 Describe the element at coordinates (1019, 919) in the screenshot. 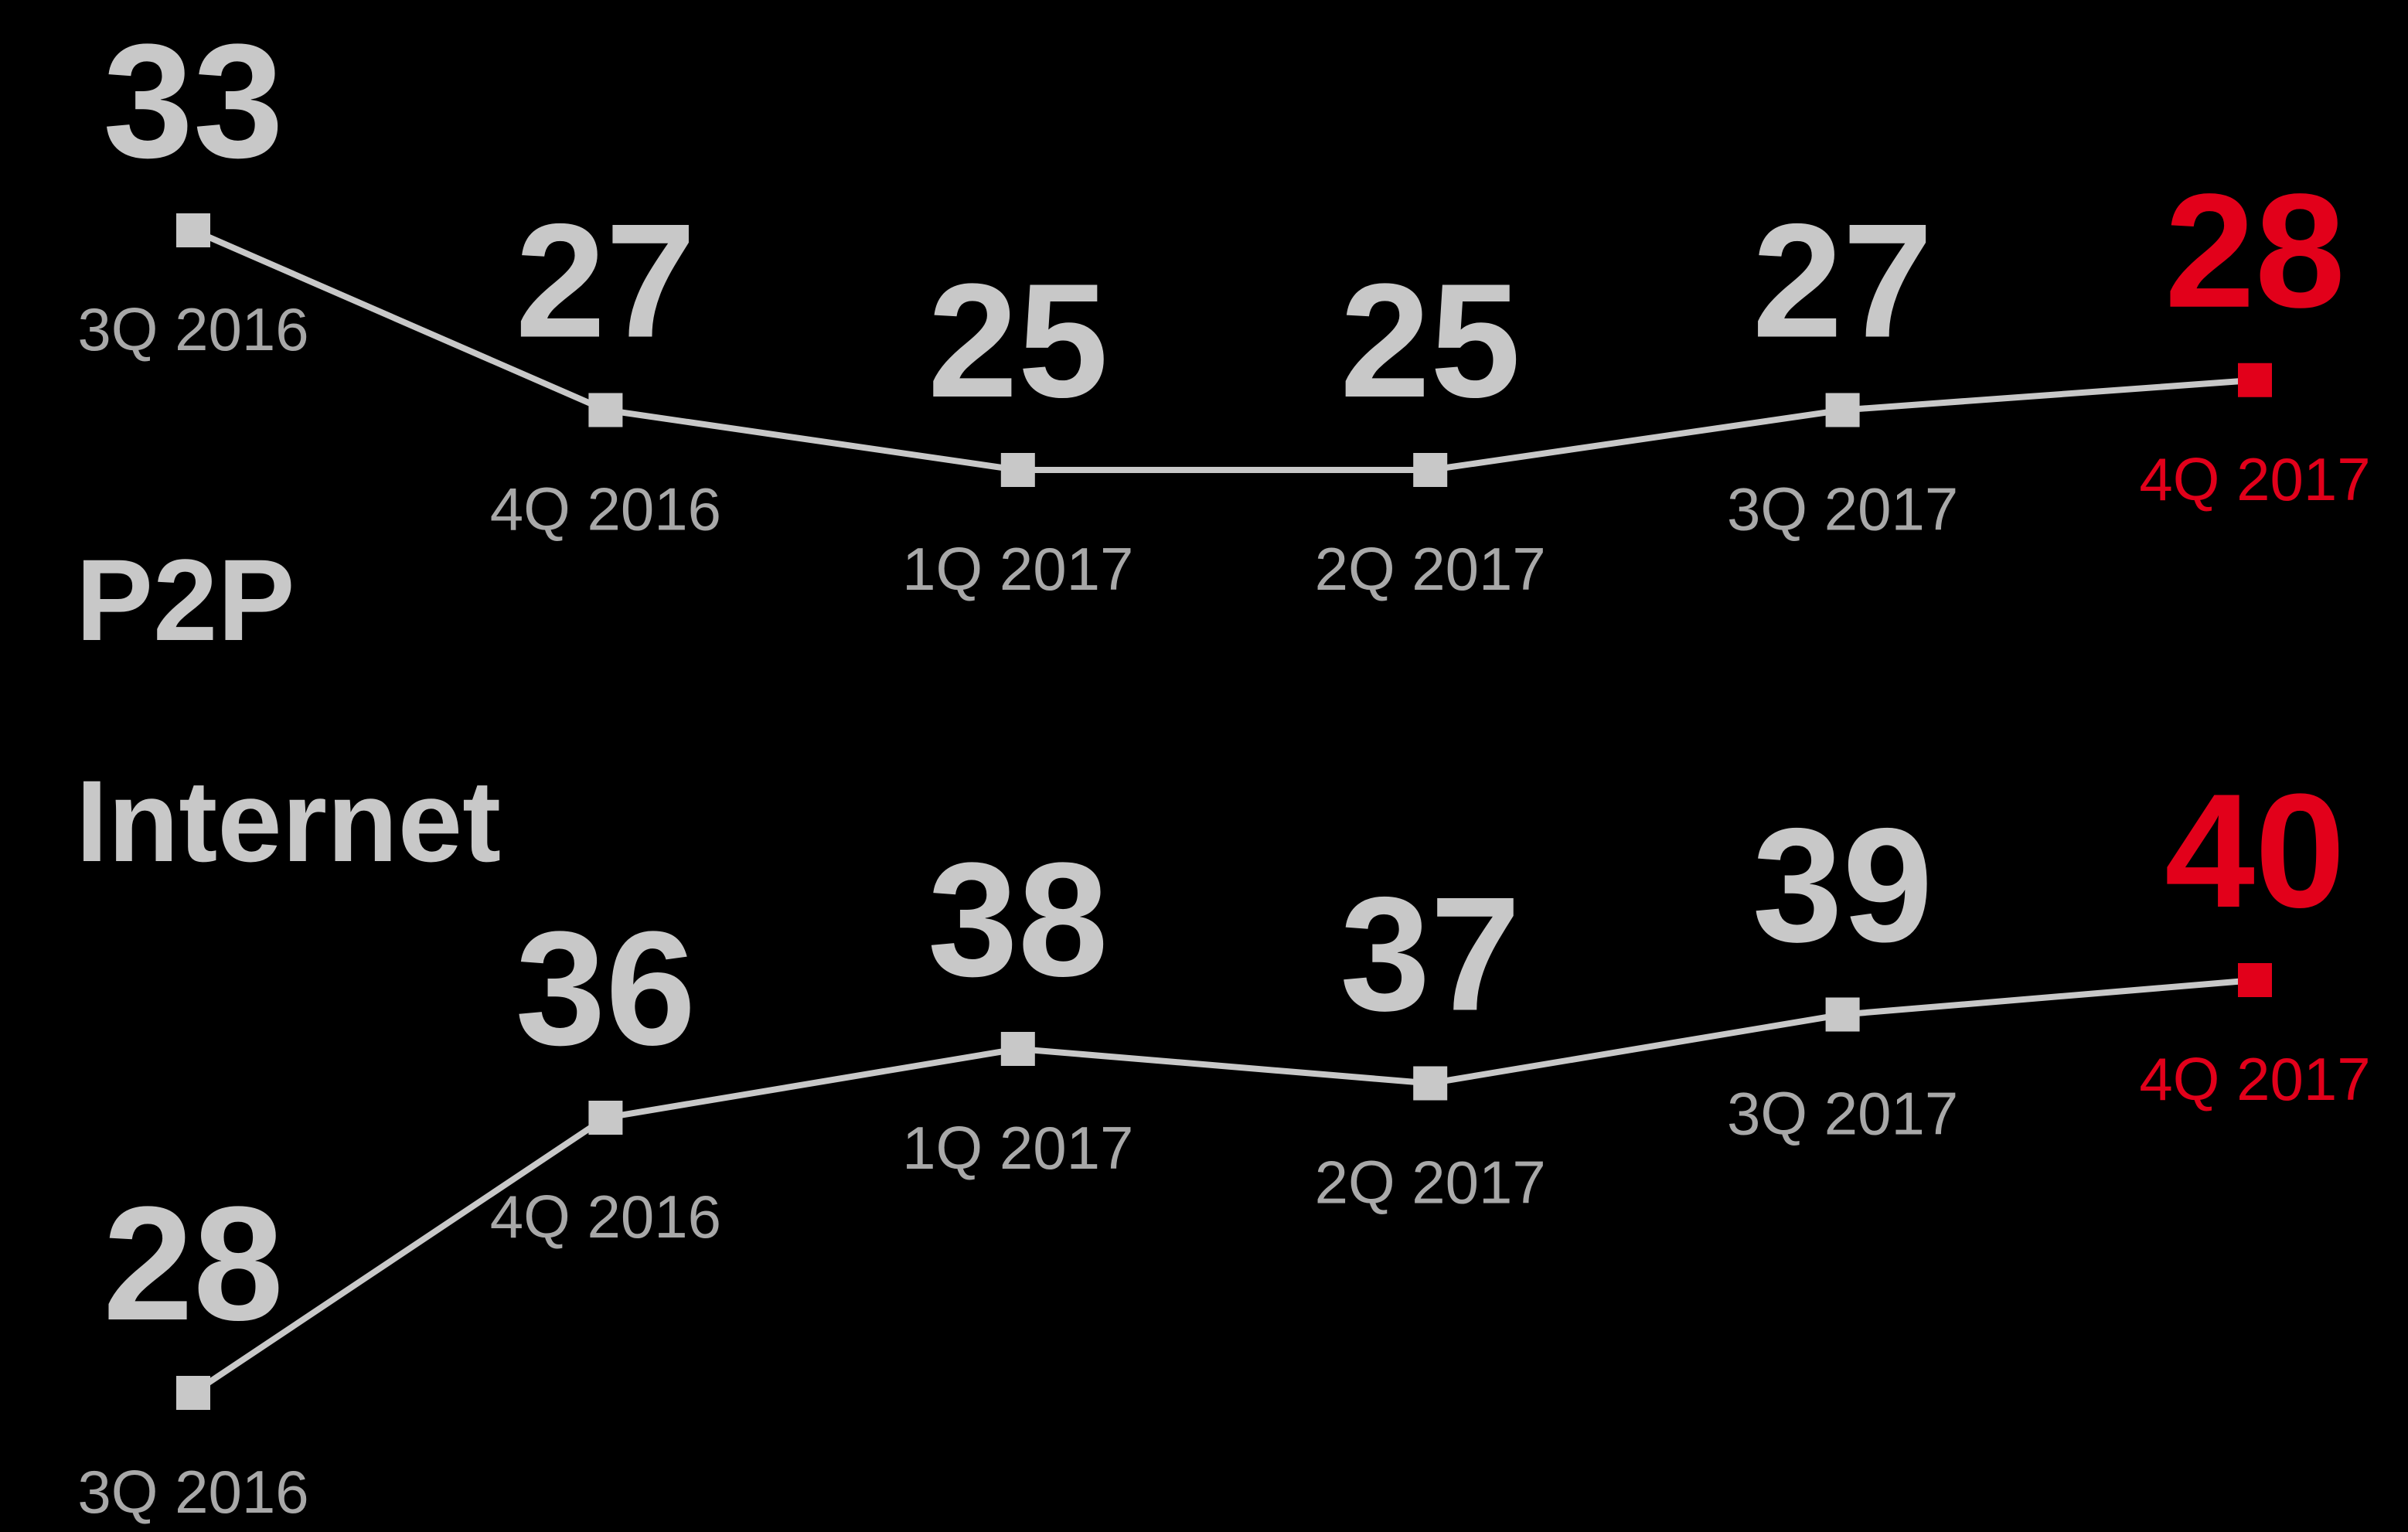

I see `value-label: 38` at that location.